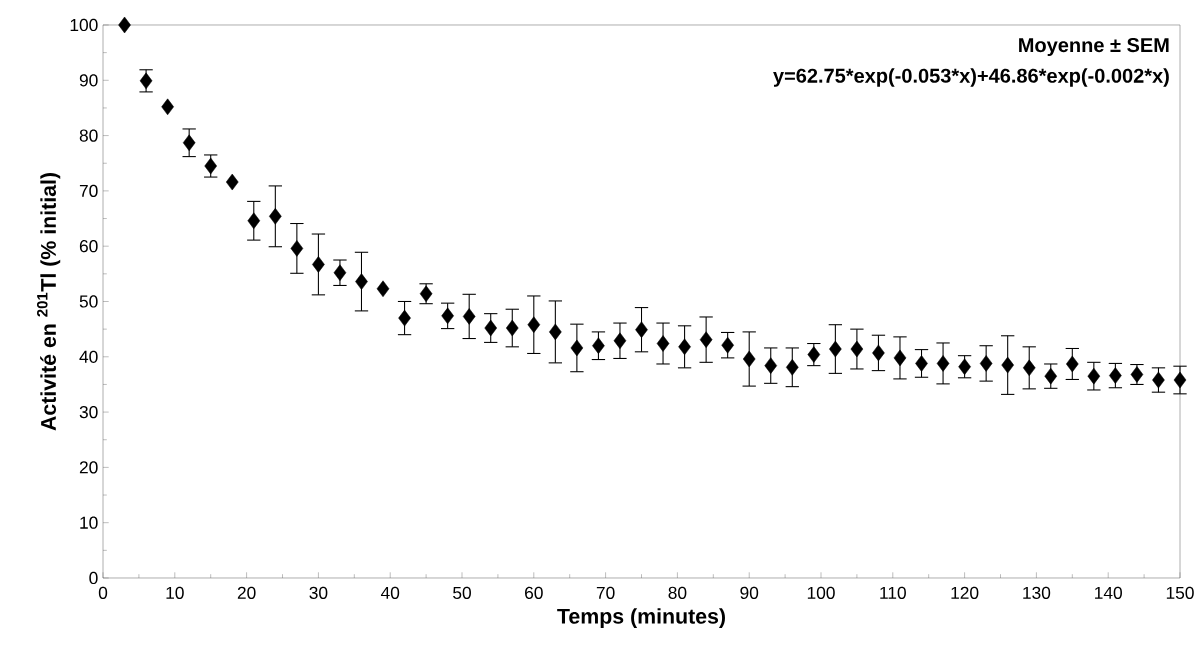  Describe the element at coordinates (88, 301) in the screenshot. I see `y-tick-label: 50` at that location.